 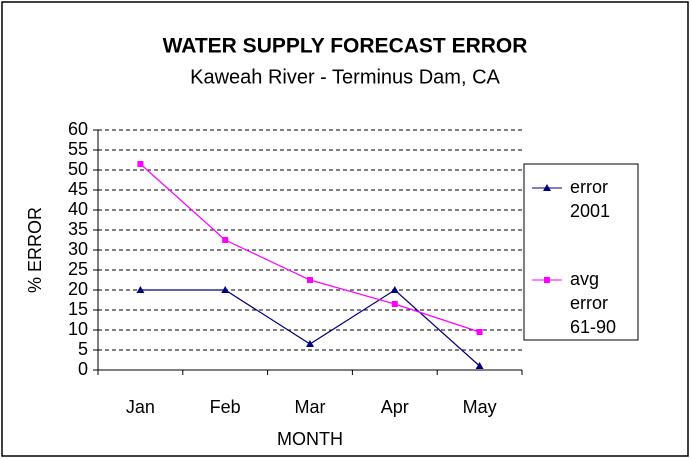 What do you see at coordinates (78, 149) in the screenshot?
I see `y-tick-label: 55` at bounding box center [78, 149].